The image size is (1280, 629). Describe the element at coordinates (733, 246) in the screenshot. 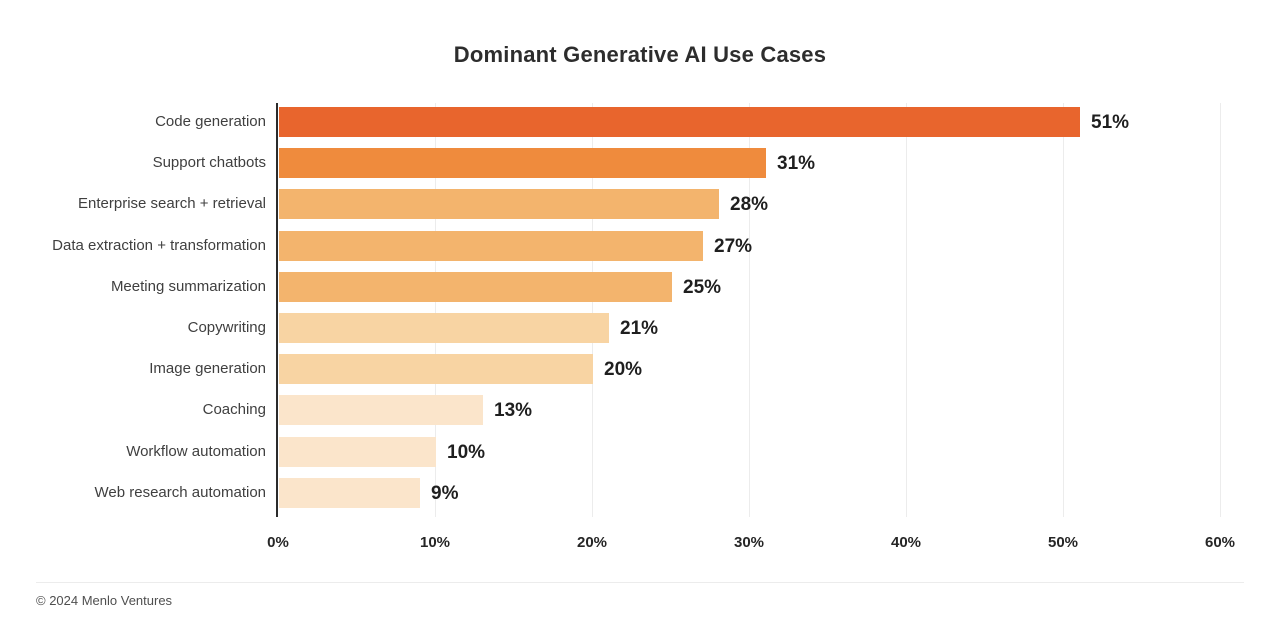

I see `value-label: 27%` at that location.